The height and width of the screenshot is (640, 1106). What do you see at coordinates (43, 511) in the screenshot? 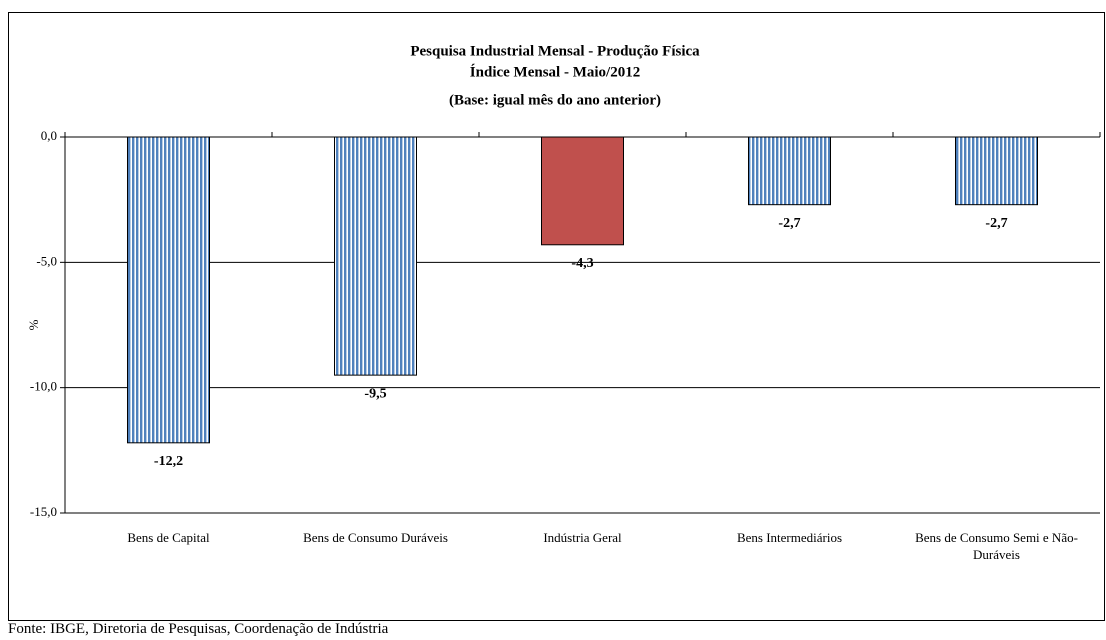
I see `y-tick-label: -15,0` at bounding box center [43, 511].